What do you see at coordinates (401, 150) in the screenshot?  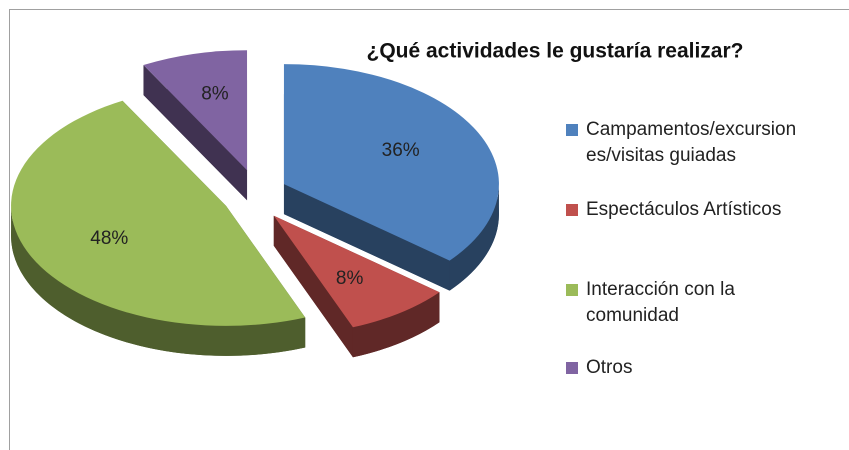 I see `data-label: 36%` at bounding box center [401, 150].